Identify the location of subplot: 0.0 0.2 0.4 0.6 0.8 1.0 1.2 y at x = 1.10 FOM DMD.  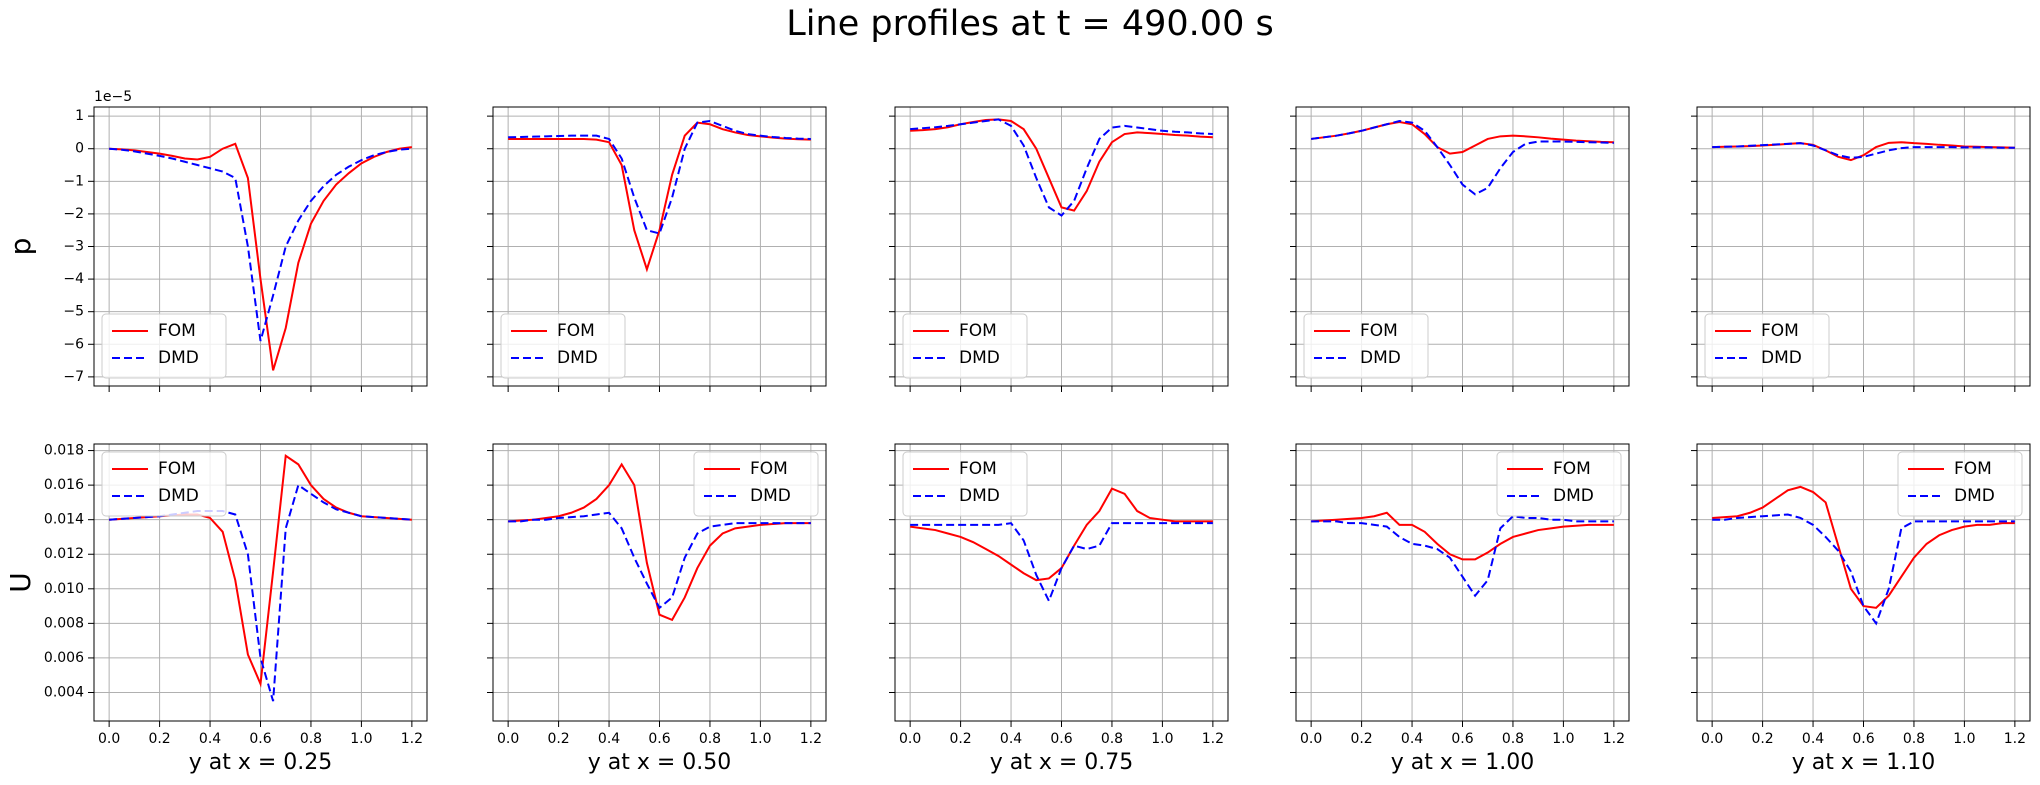
(1861, 609).